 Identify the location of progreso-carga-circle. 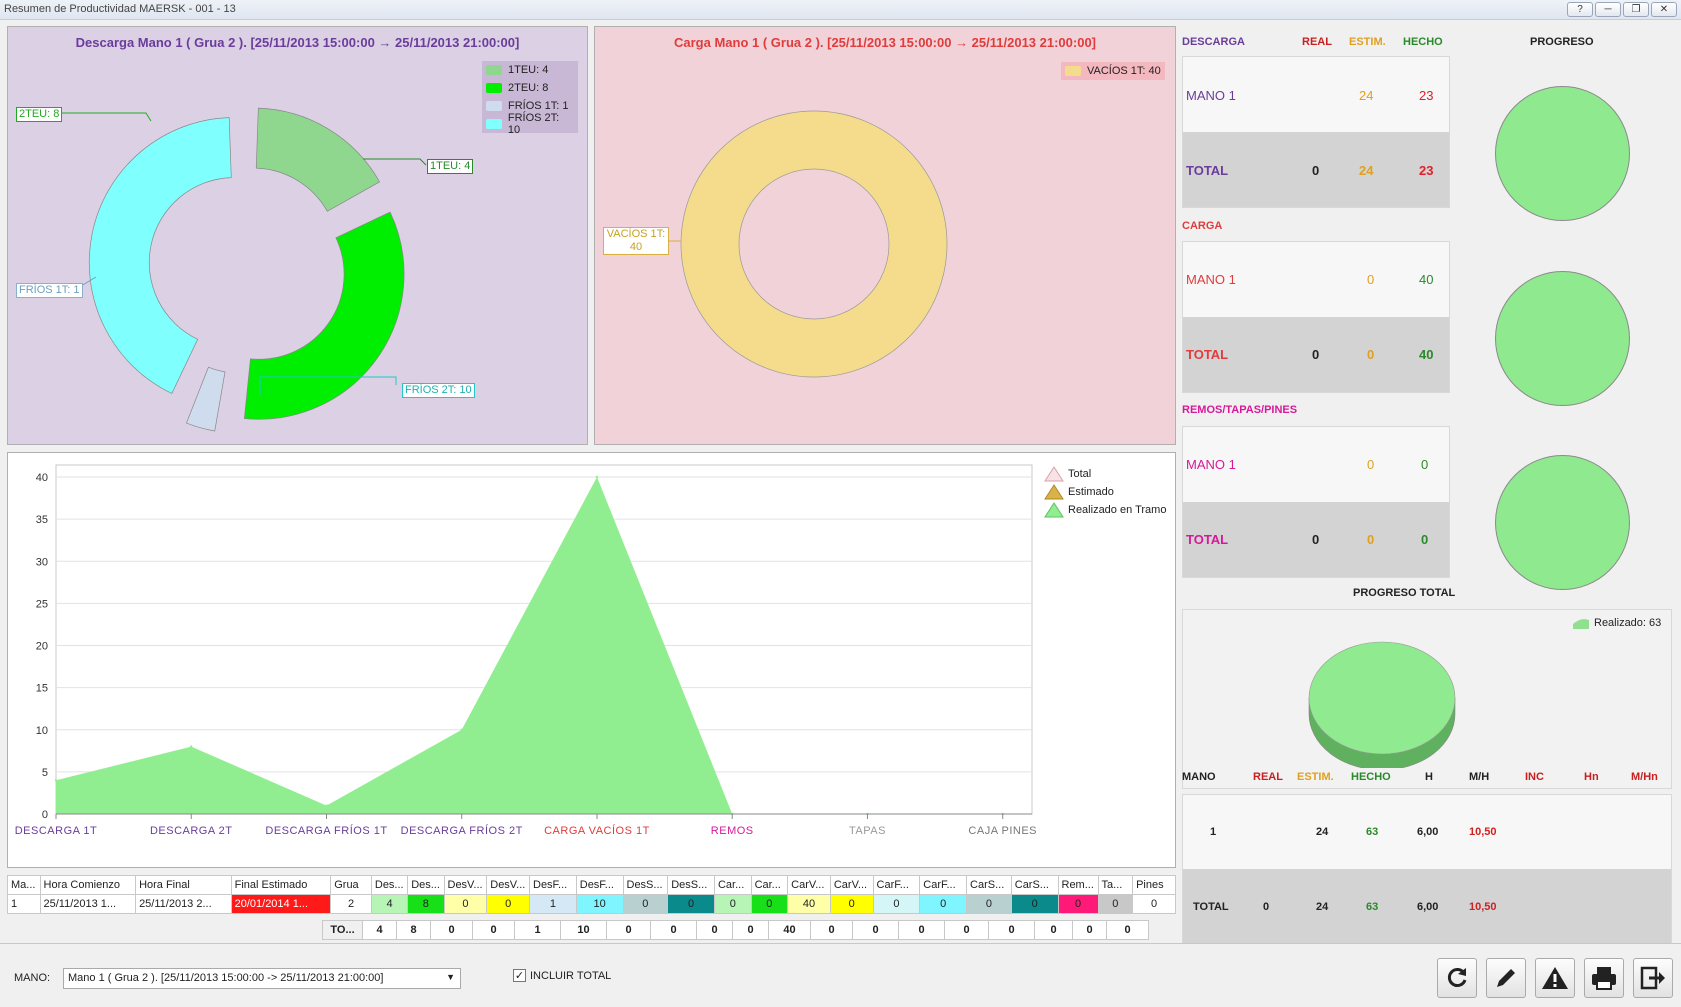
(1562, 338).